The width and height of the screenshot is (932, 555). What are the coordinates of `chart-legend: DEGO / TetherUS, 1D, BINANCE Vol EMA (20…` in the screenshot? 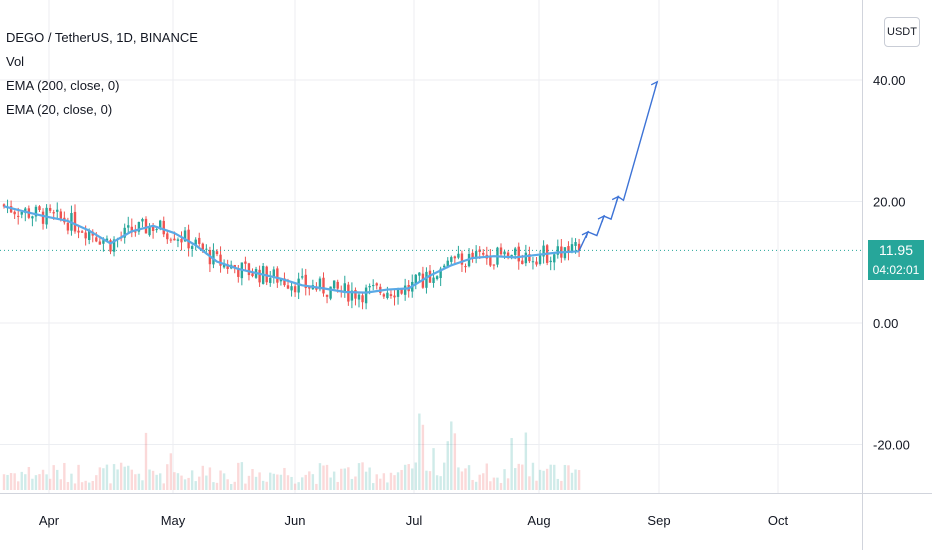 It's located at (102, 74).